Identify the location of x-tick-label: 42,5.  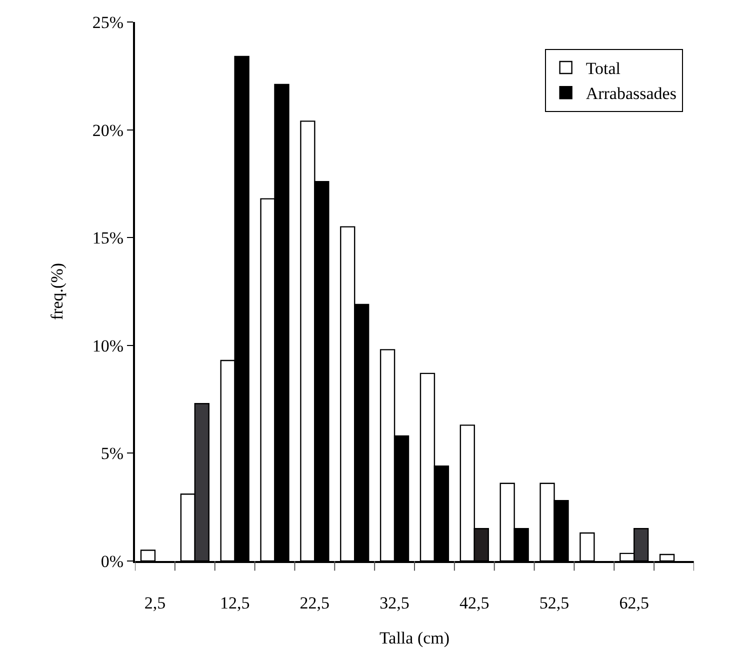
(475, 602).